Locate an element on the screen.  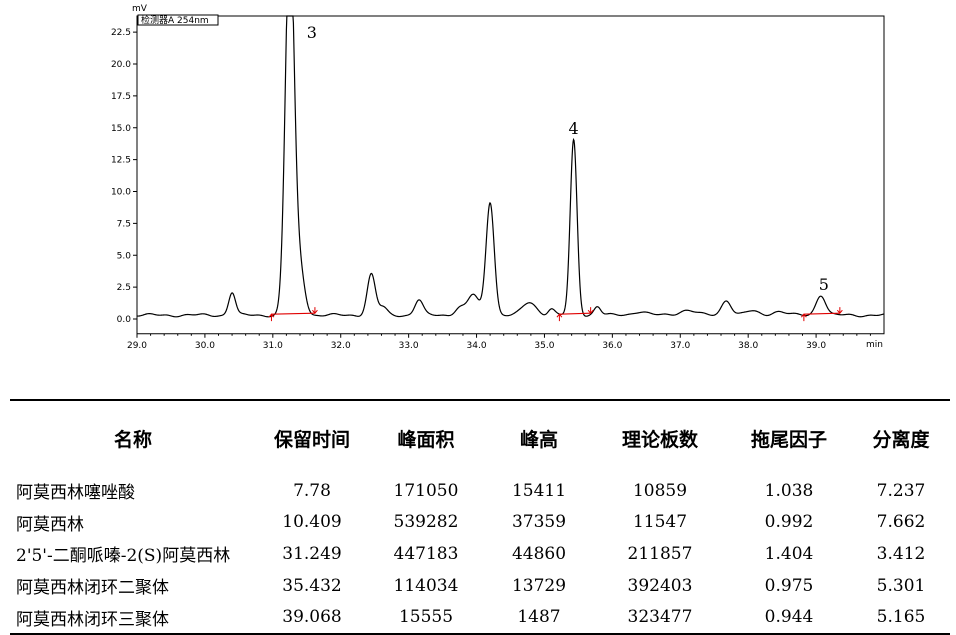
cell-peak-height: 15411 is located at coordinates (539, 490).